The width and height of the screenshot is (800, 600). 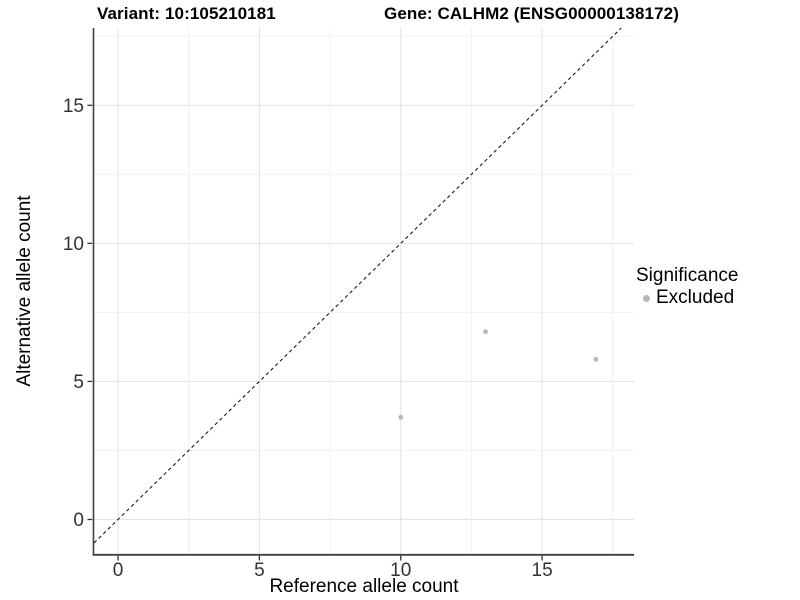 I want to click on legend-title: Significance, so click(x=687, y=275).